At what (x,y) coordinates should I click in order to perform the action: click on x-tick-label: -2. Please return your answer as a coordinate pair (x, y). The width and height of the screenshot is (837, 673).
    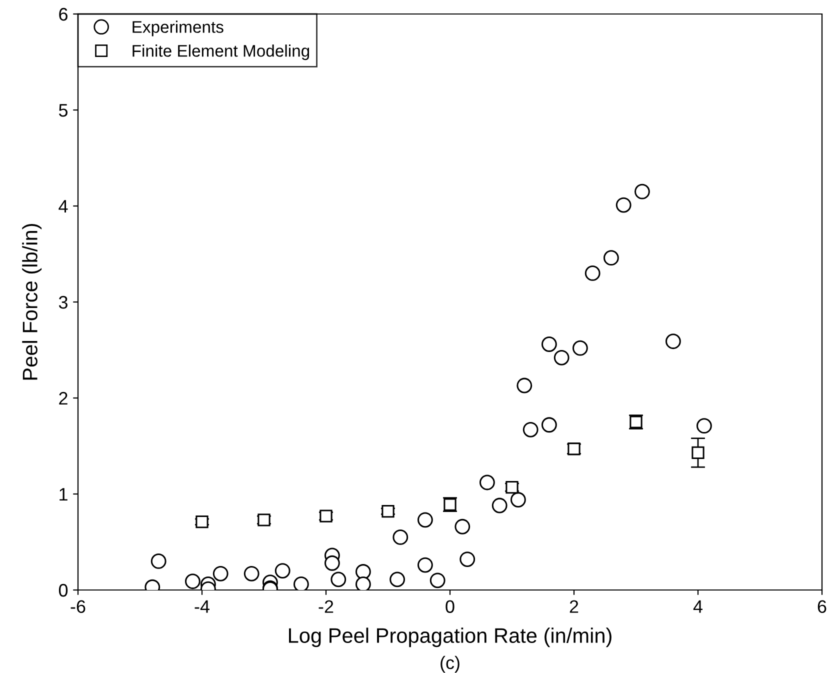
    Looking at the image, I should click on (326, 606).